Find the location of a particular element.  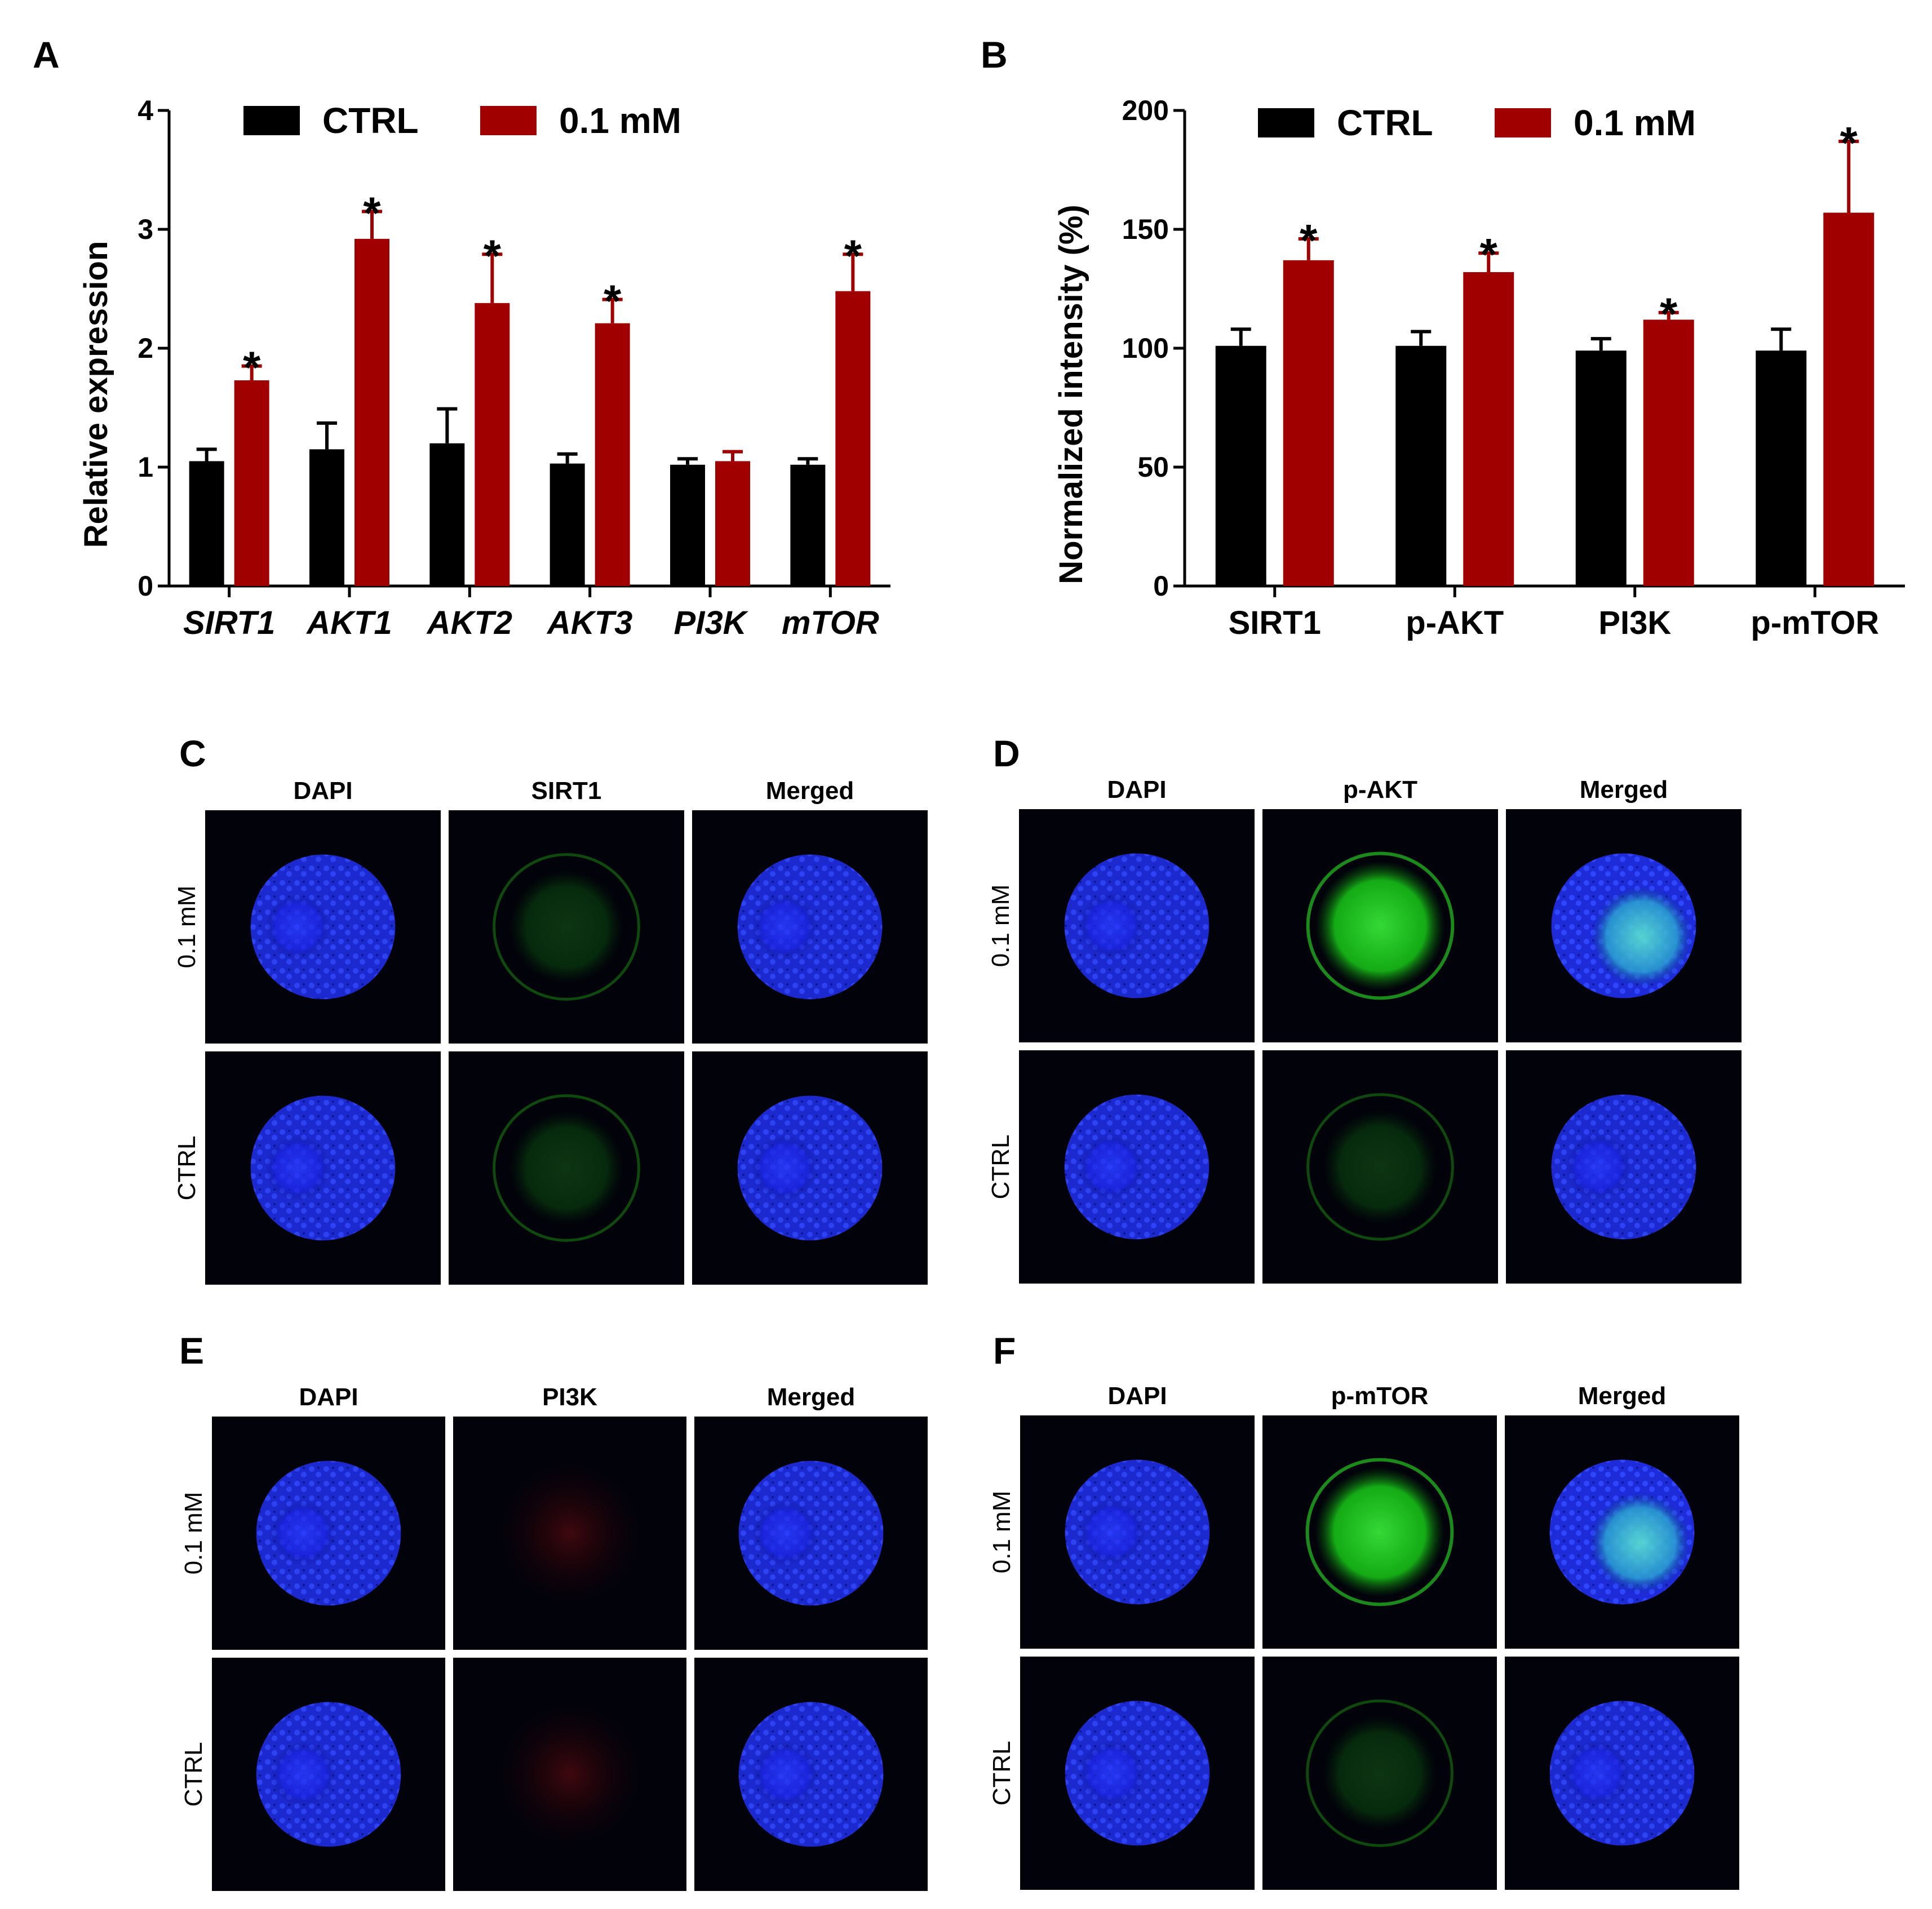

category-label: AKT3 is located at coordinates (589, 623).